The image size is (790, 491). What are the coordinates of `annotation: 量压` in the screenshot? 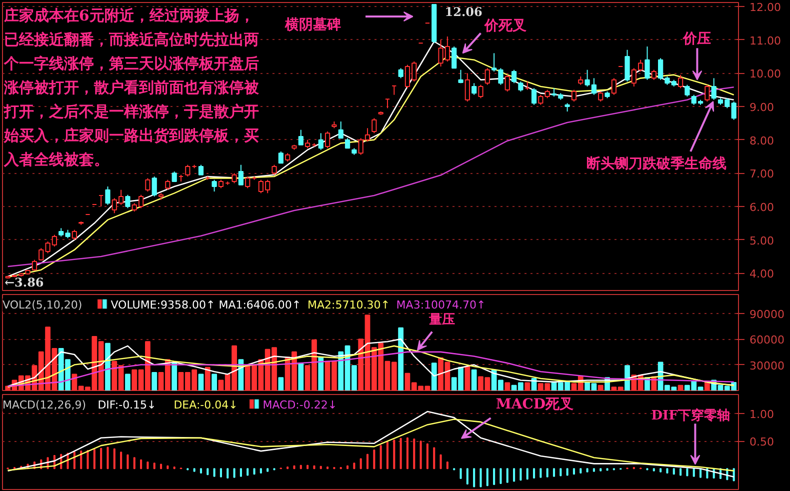 It's located at (442, 320).